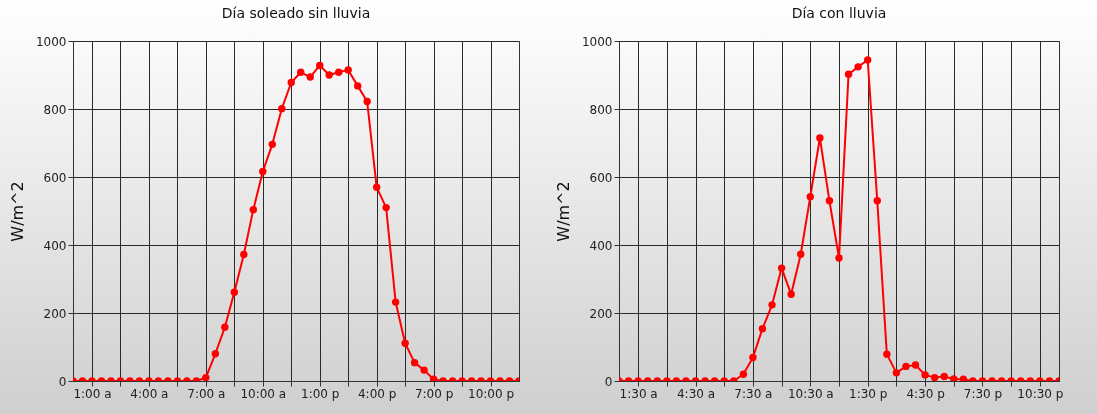  I want to click on x-tick-label: 4:30 p, so click(925, 393).